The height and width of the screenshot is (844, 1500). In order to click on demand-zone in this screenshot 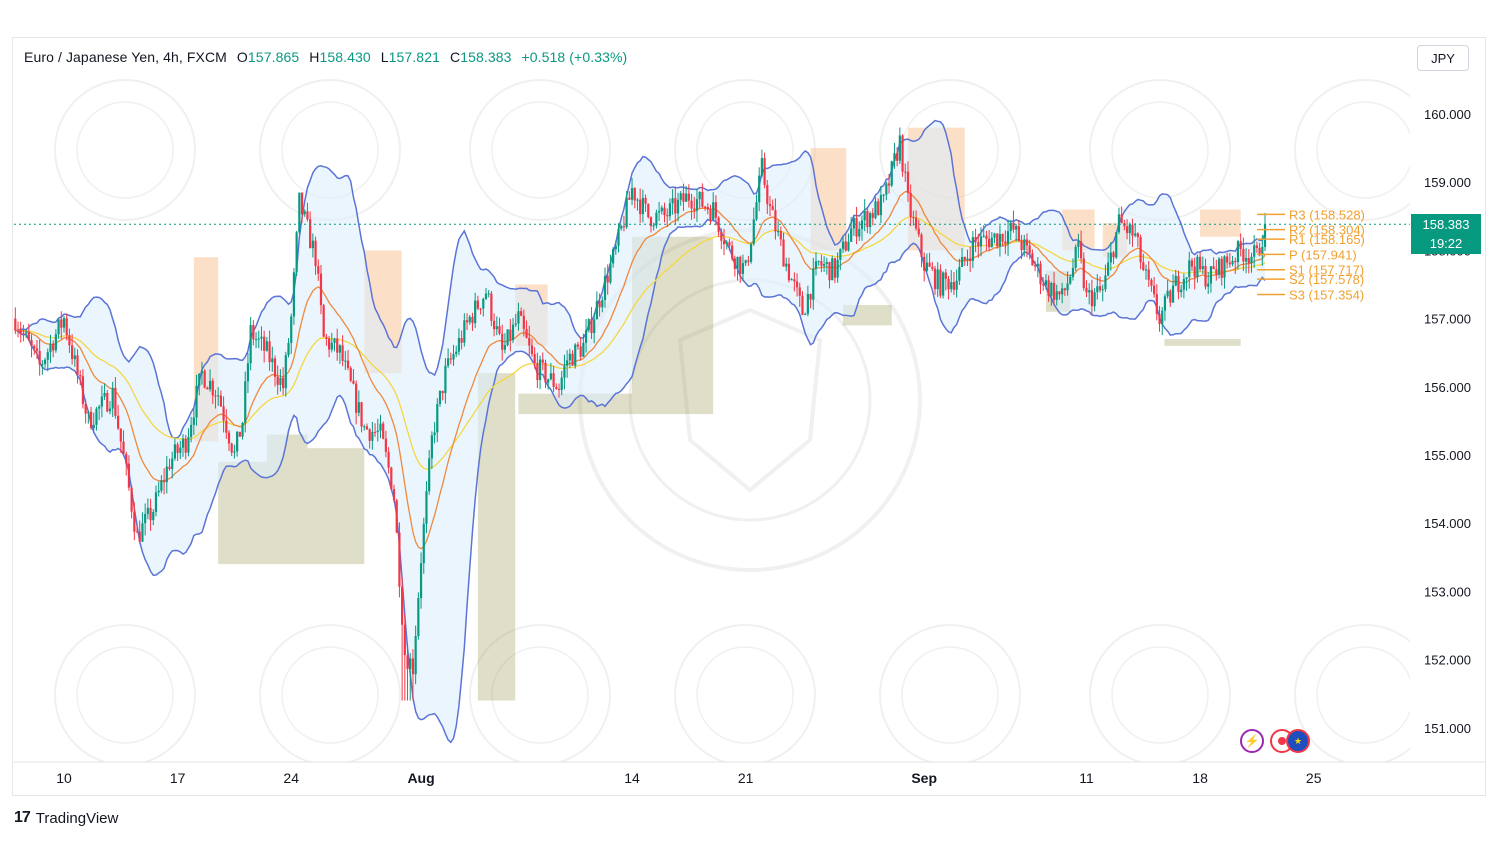, I will do `click(1202, 342)`.